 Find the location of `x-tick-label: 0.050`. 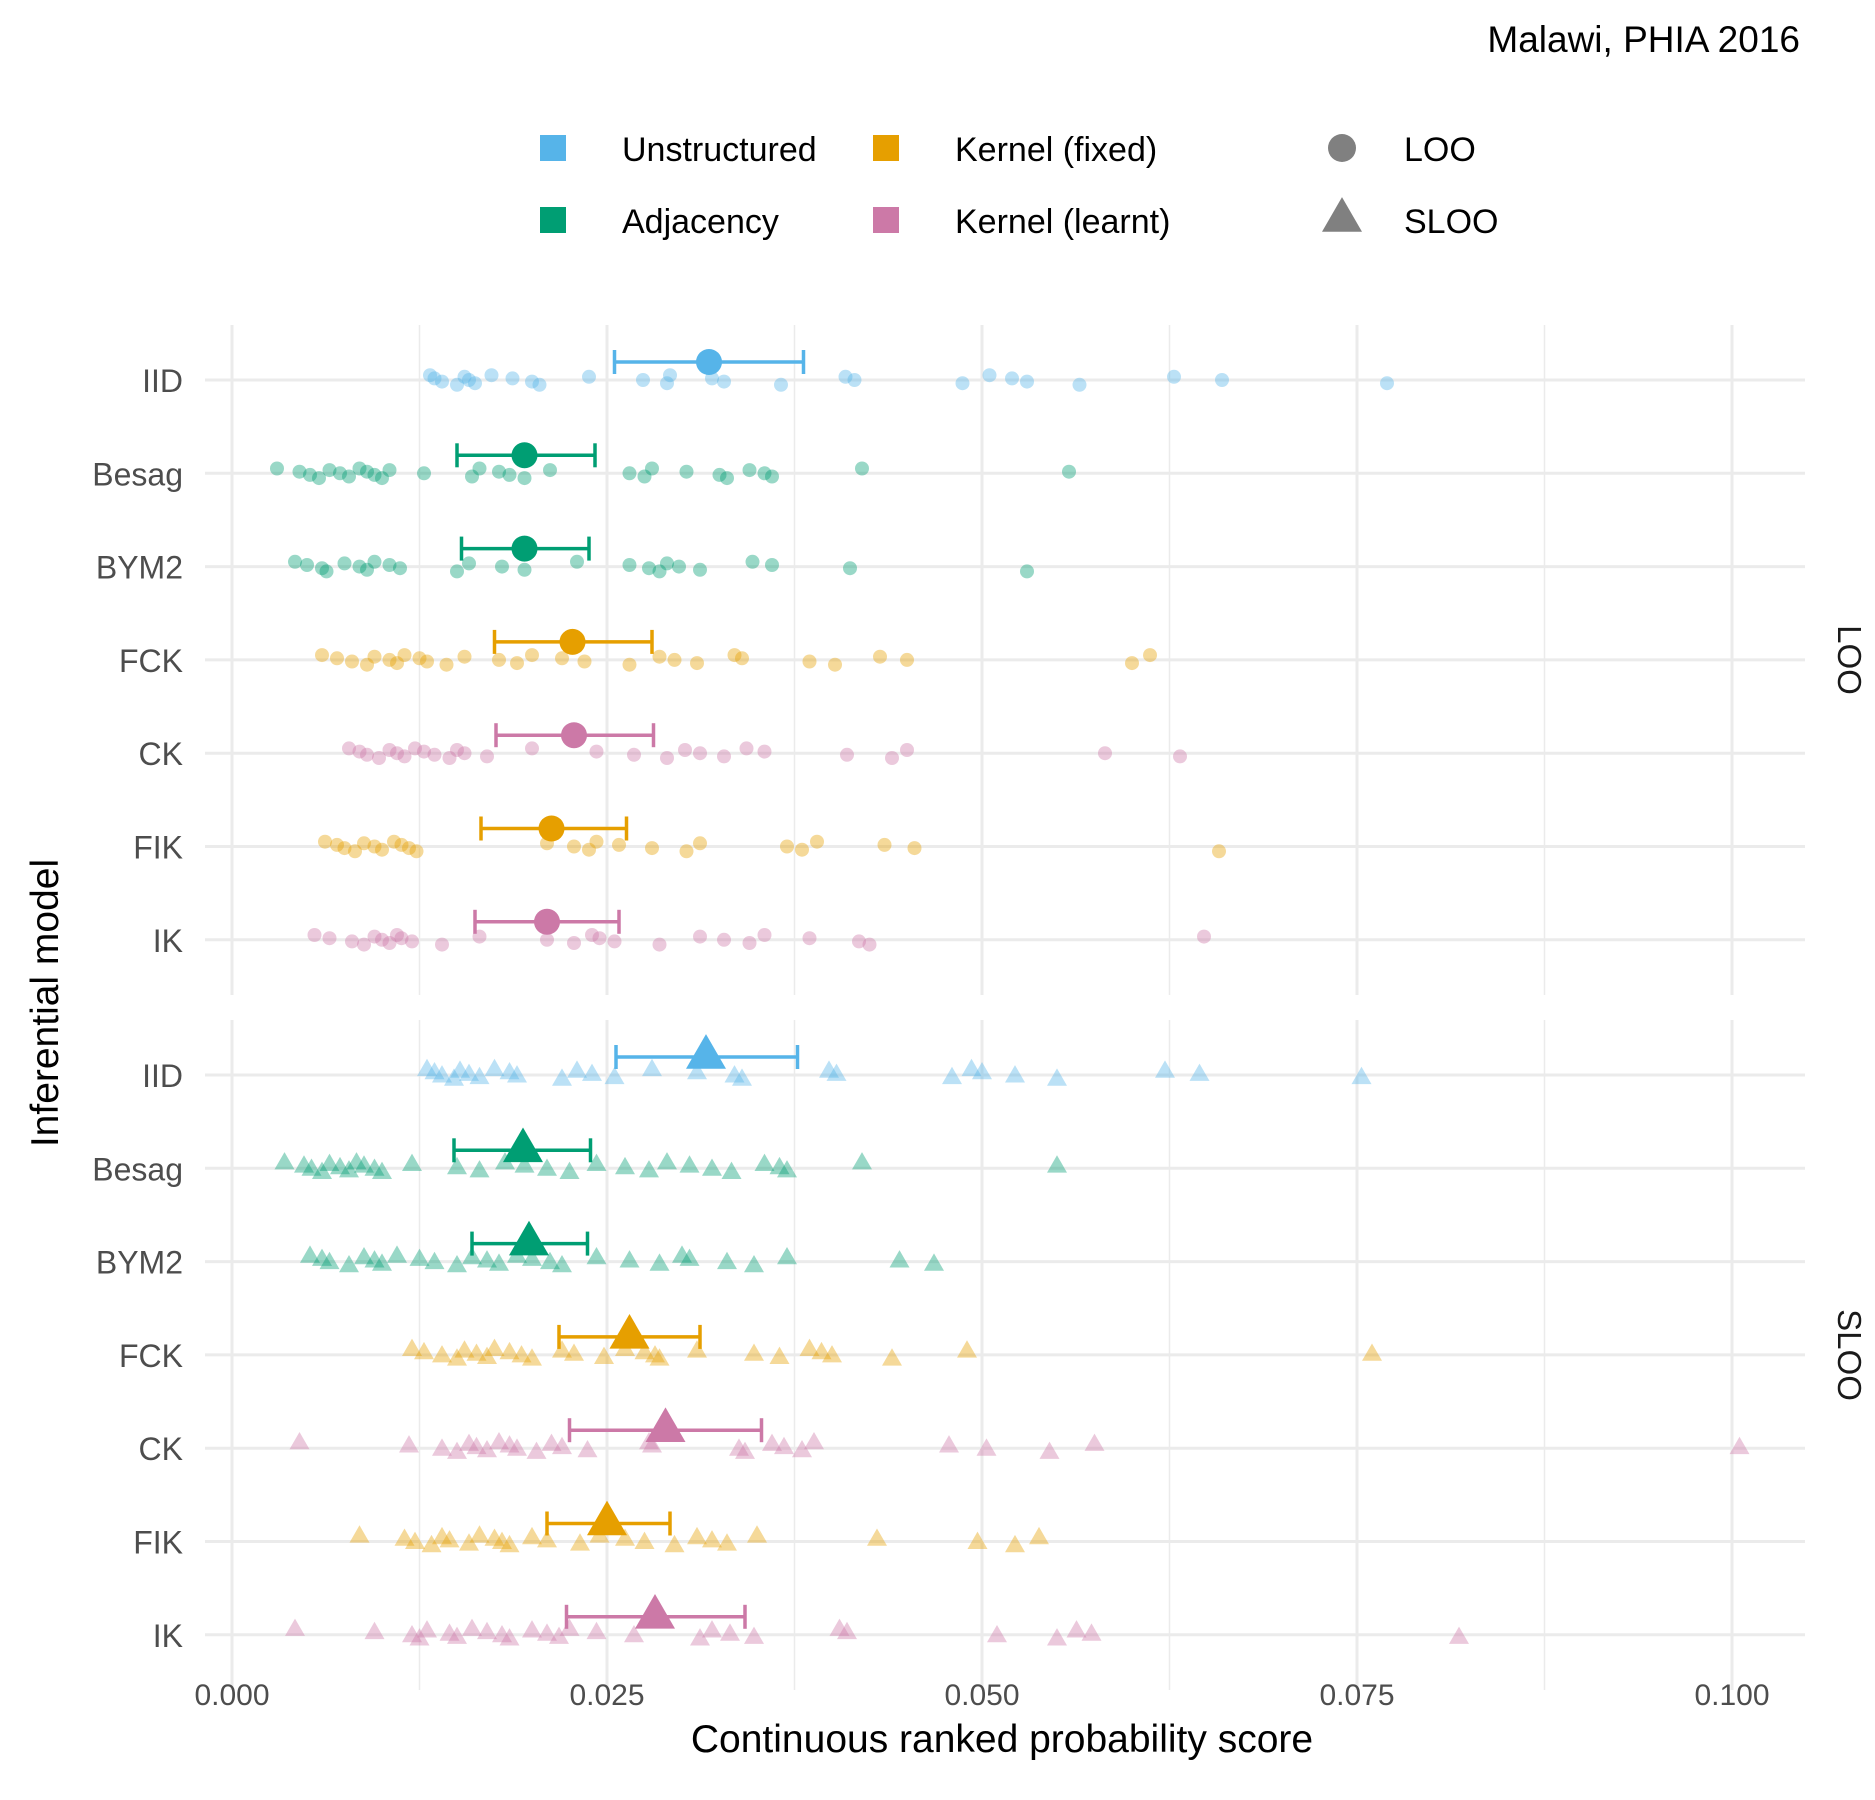

x-tick-label: 0.050 is located at coordinates (981, 1695).